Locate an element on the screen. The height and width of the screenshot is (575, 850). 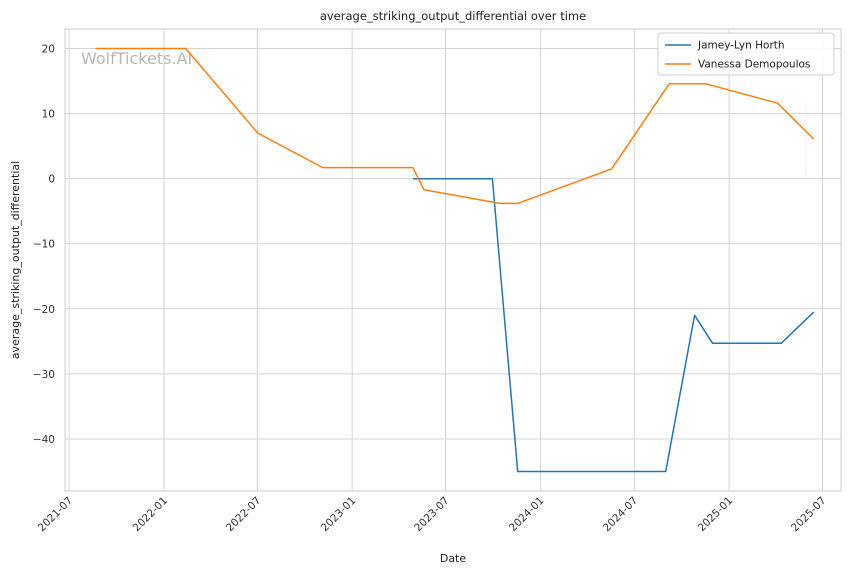
x-tick-label: 2024-01 is located at coordinates (527, 515).